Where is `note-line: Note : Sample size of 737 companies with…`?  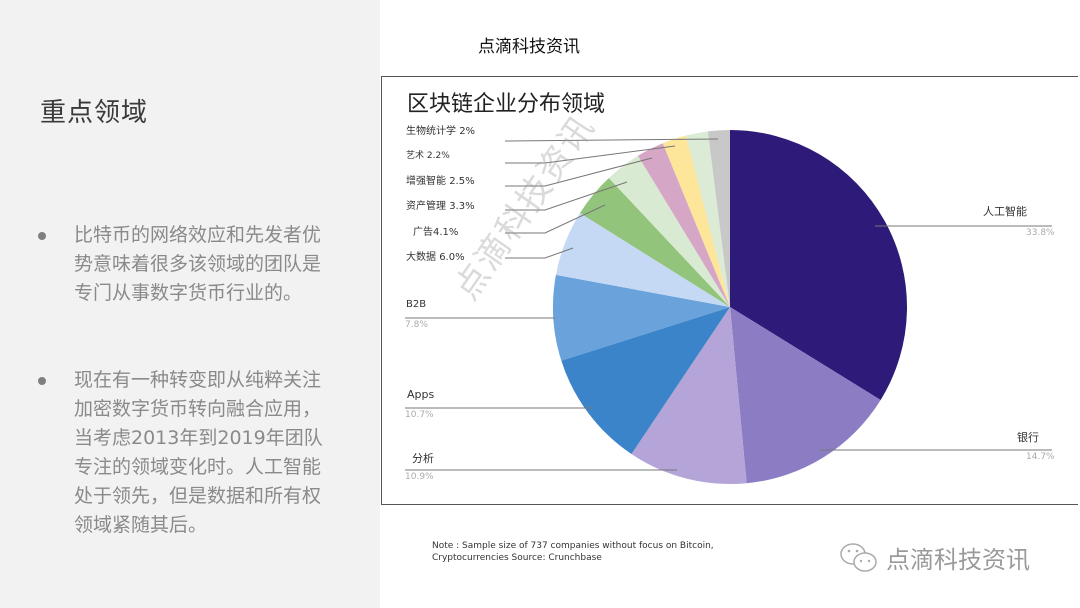
note-line: Note : Sample size of 737 companies with… is located at coordinates (573, 546).